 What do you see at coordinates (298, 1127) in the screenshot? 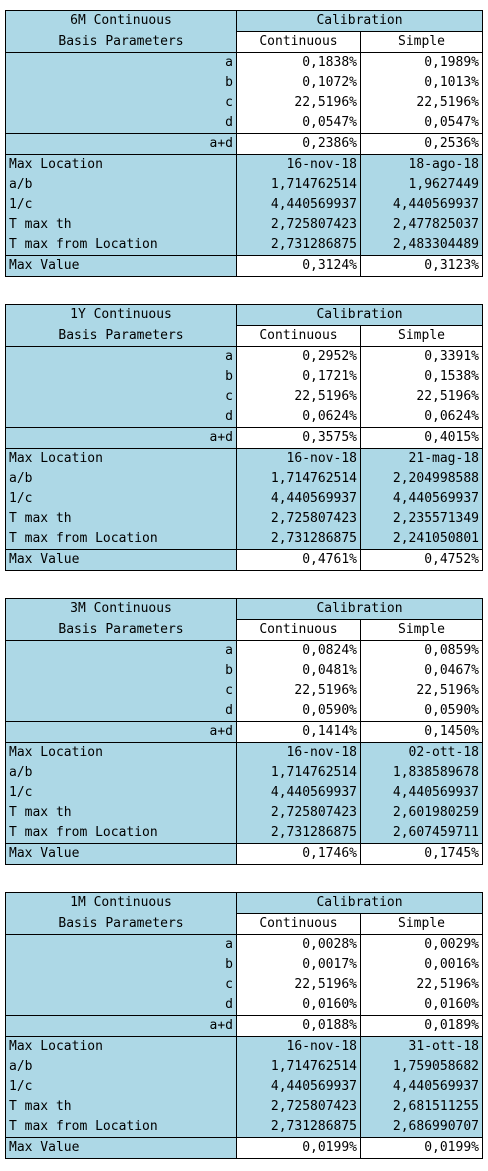
I see `cell-continuous: 2,731286875` at bounding box center [298, 1127].